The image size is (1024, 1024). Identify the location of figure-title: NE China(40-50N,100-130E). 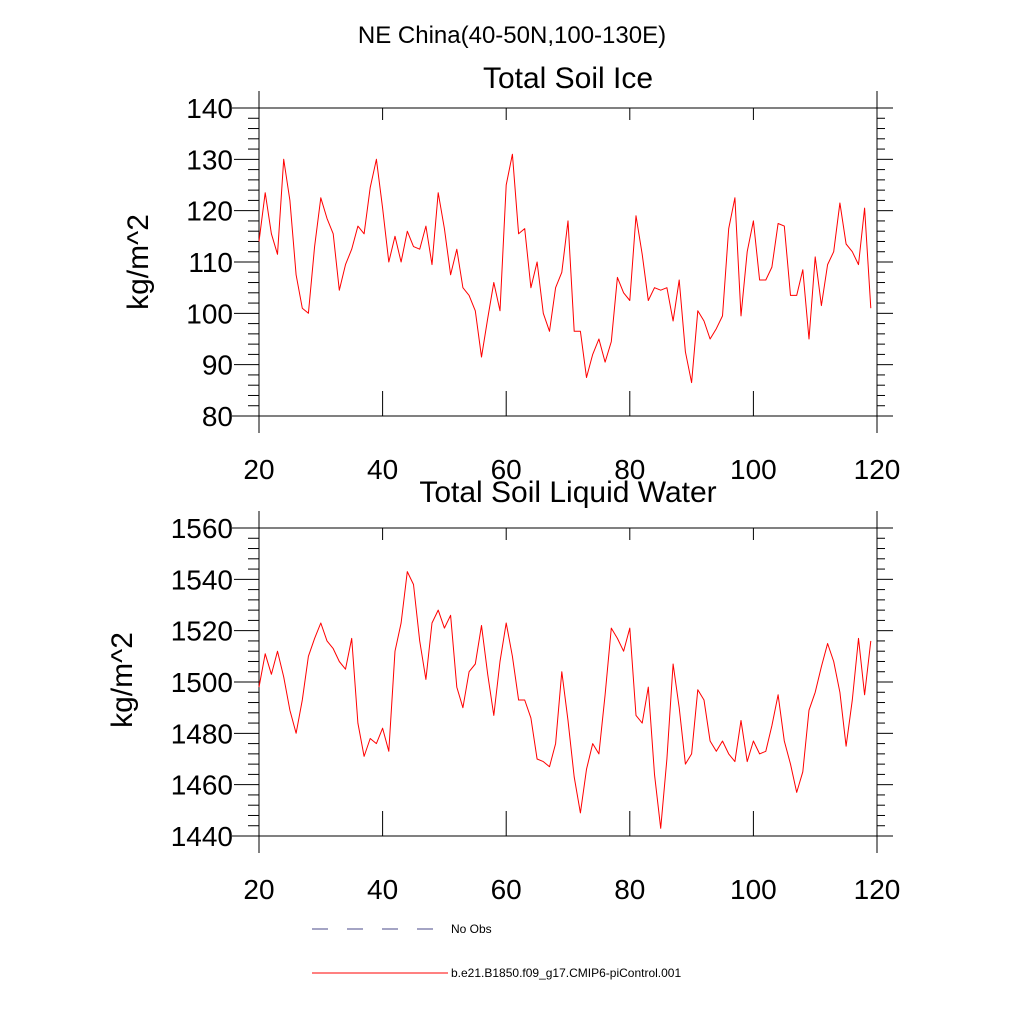
(512, 35).